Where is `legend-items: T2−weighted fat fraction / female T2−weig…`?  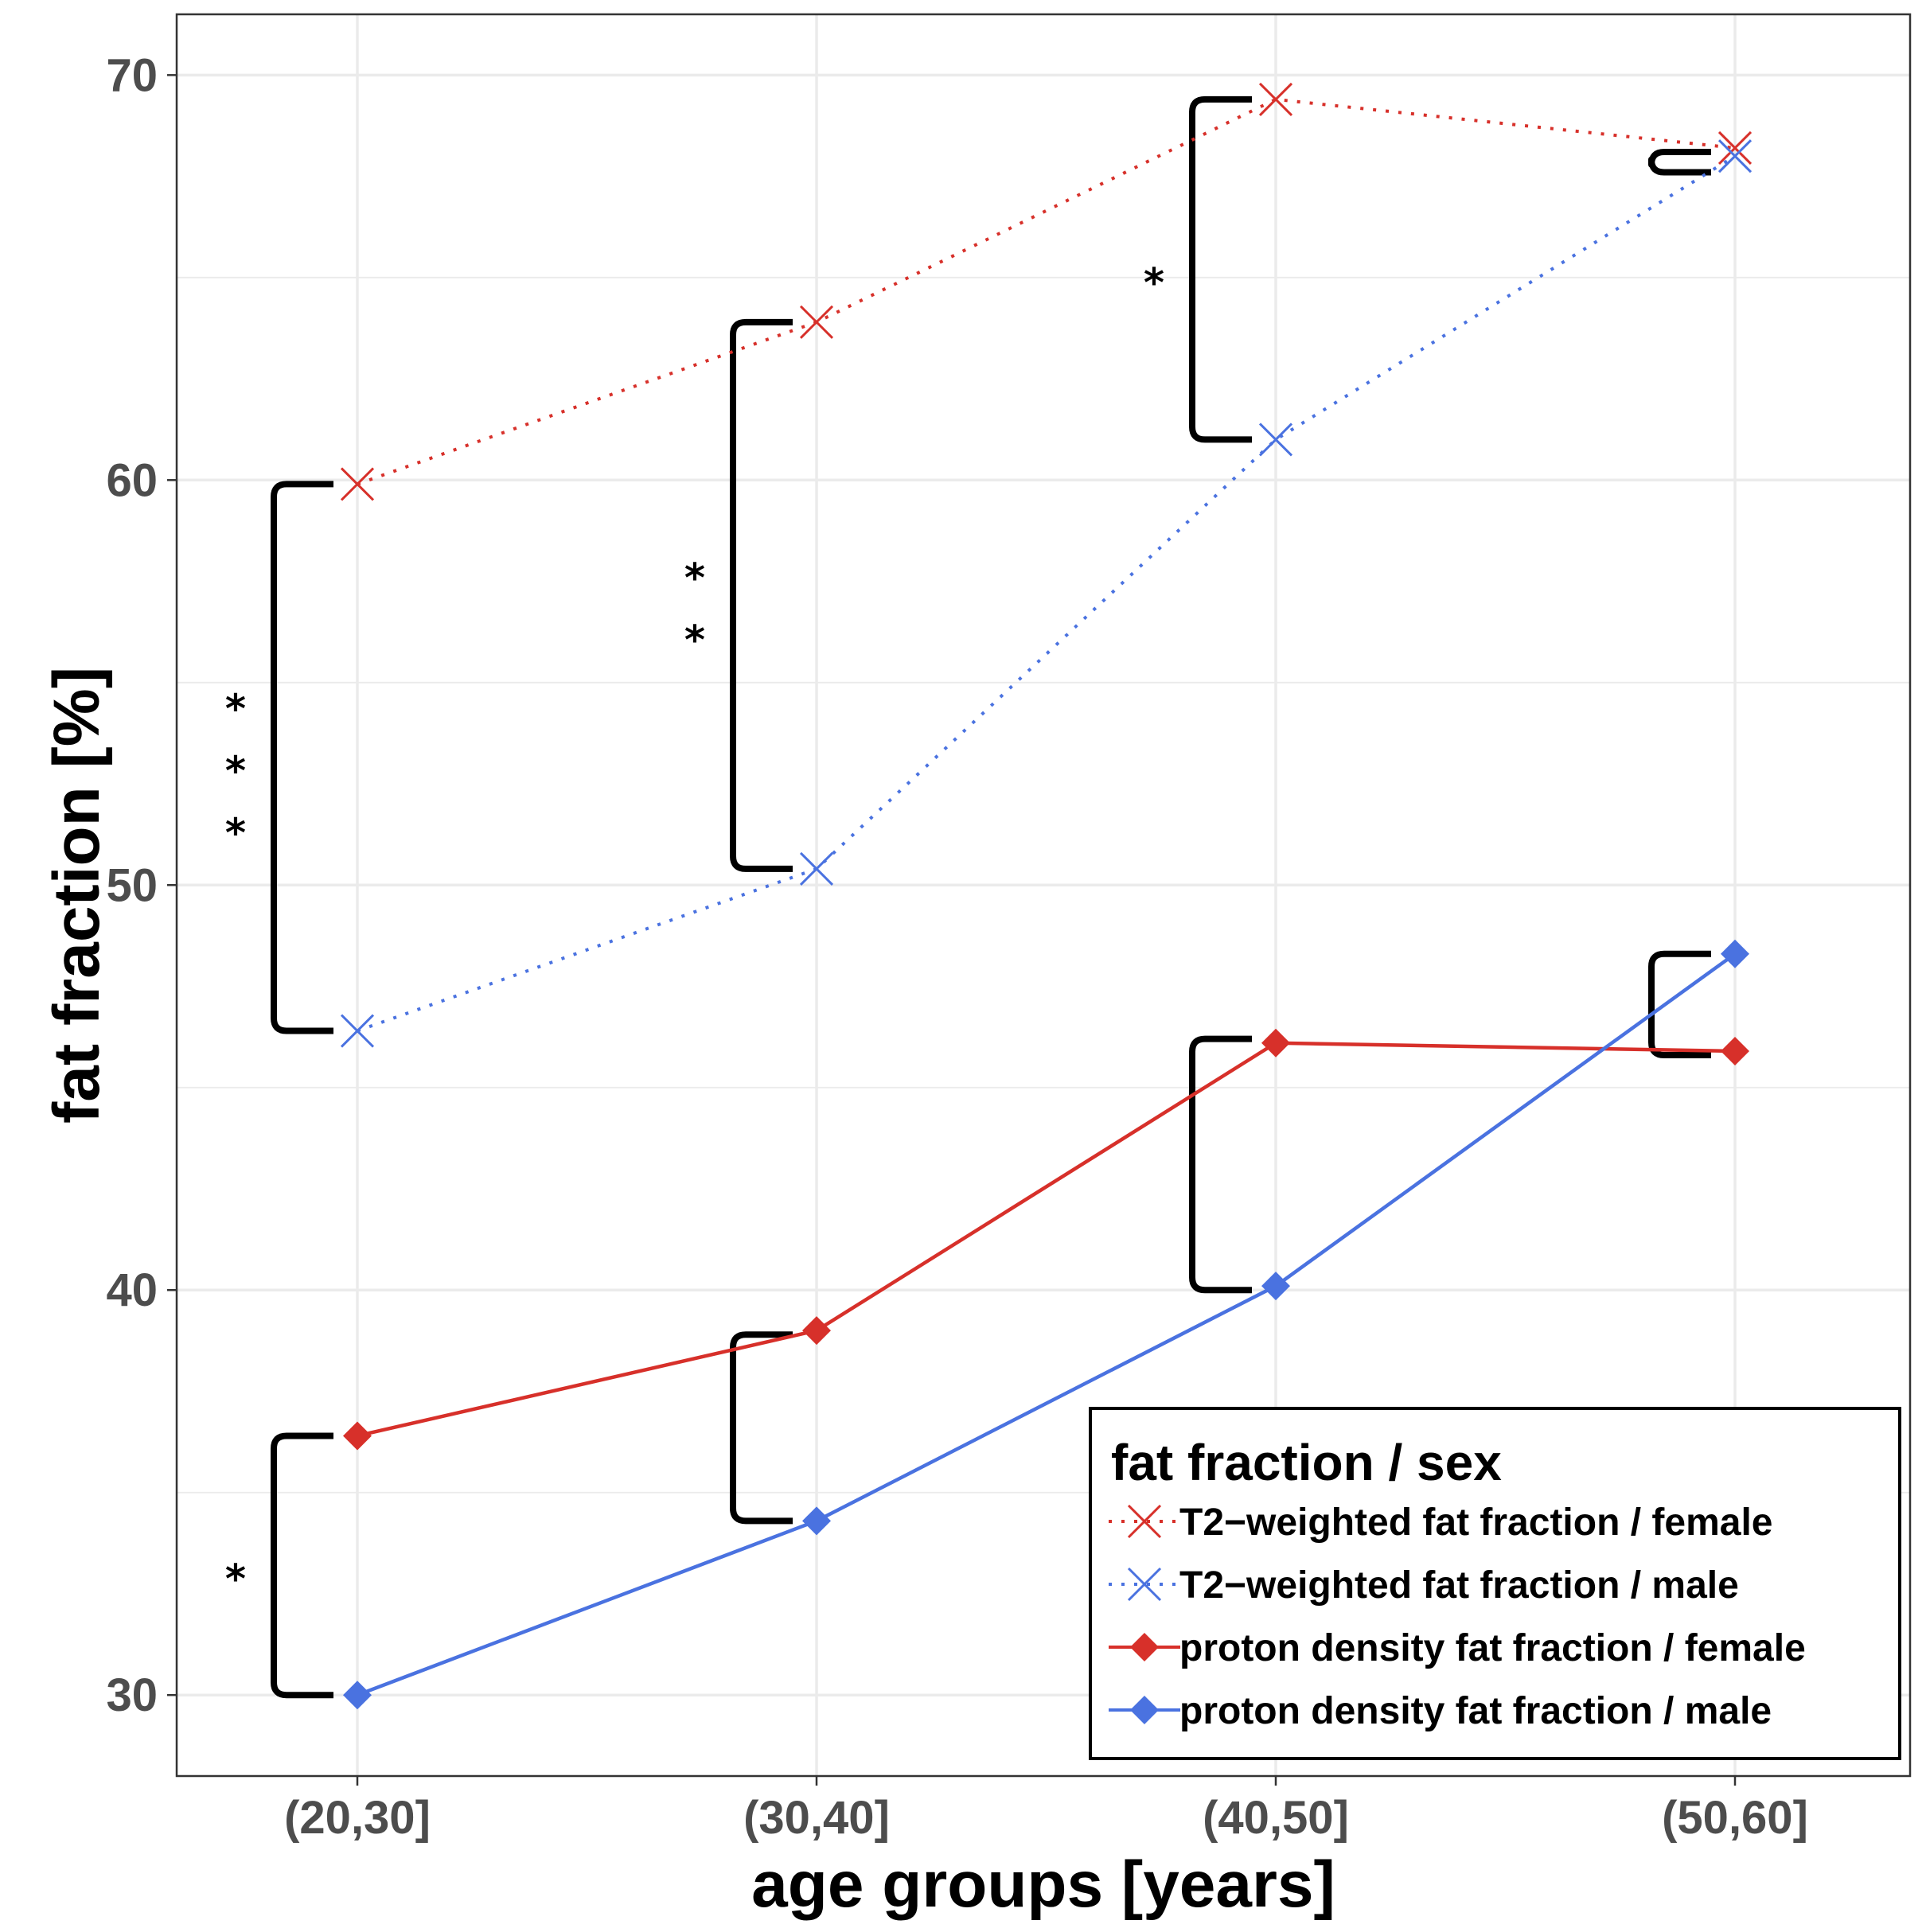 legend-items: T2−weighted fat fraction / female T2−weig… is located at coordinates (1457, 1617).